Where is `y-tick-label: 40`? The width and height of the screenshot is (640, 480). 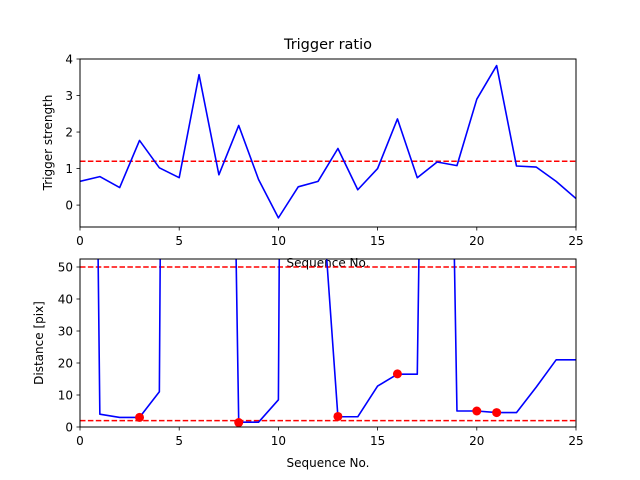
y-tick-label: 40 is located at coordinates (65, 300).